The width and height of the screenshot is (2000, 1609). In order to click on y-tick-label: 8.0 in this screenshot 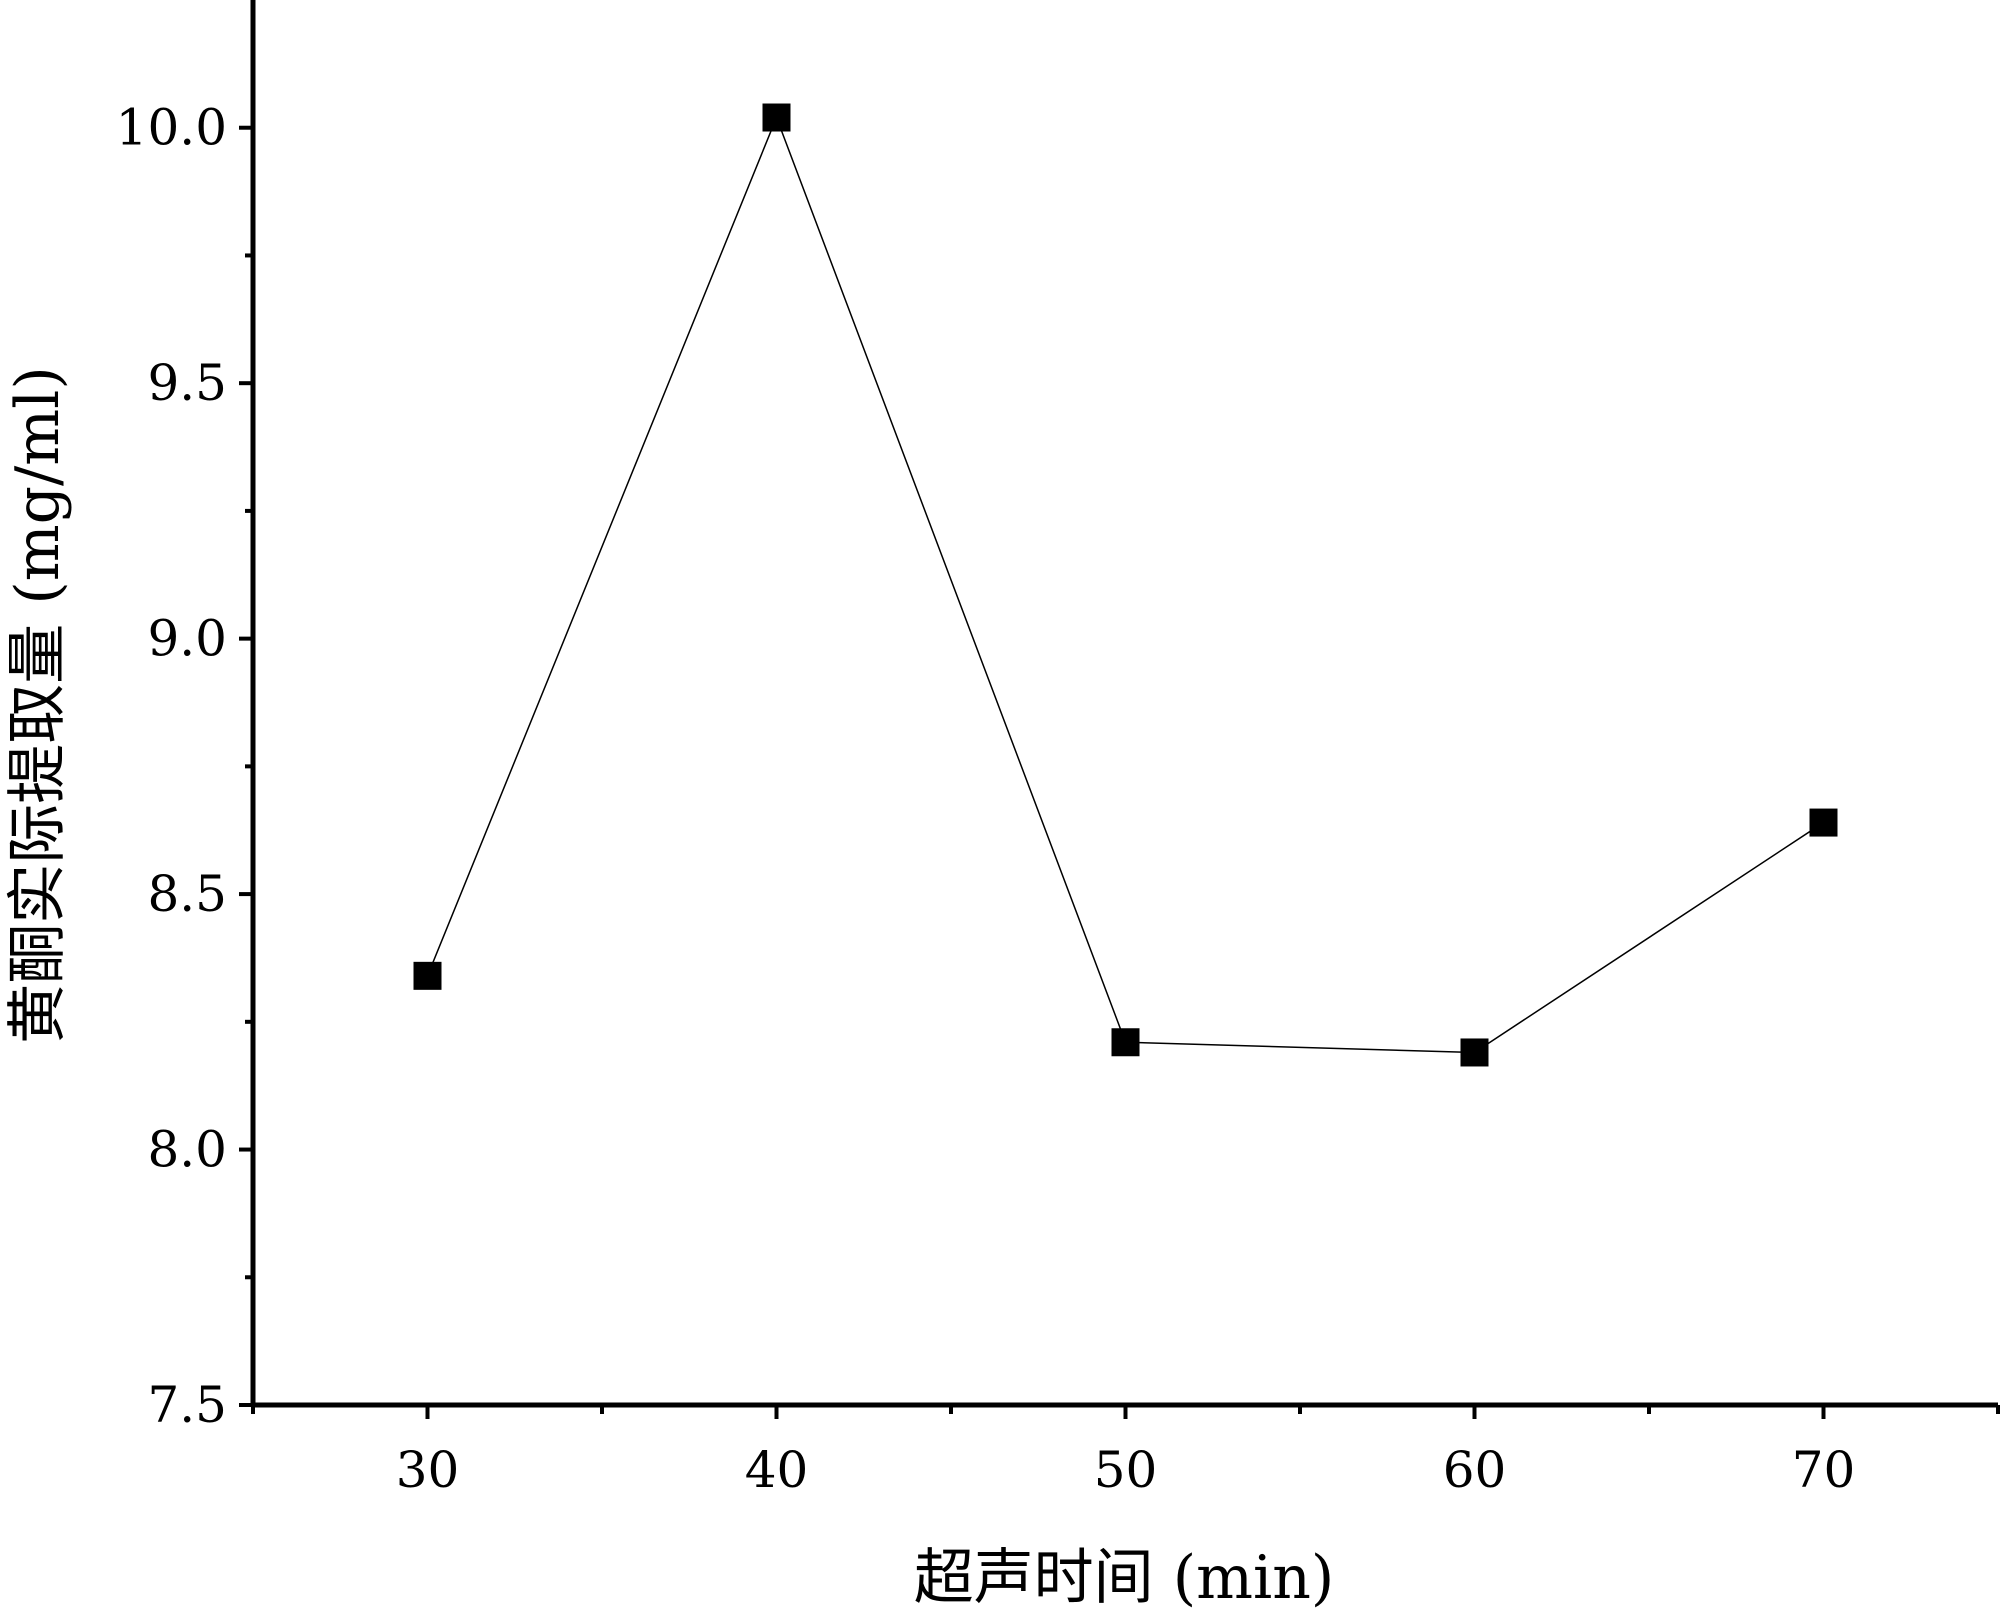, I will do `click(187, 1150)`.